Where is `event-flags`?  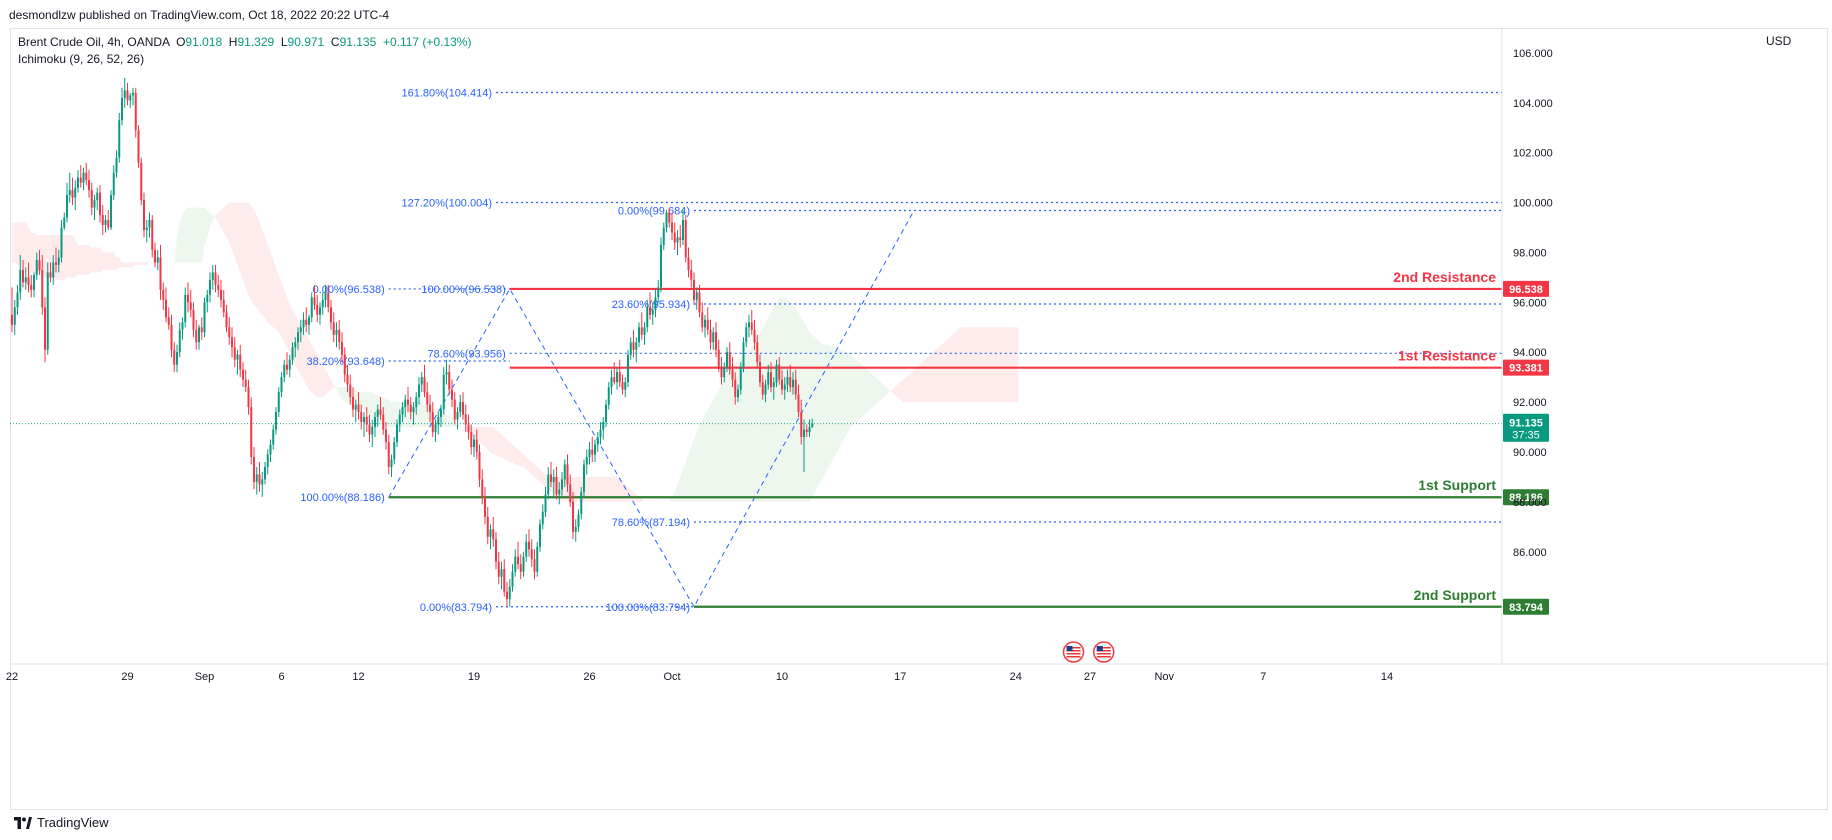
event-flags is located at coordinates (1088, 652).